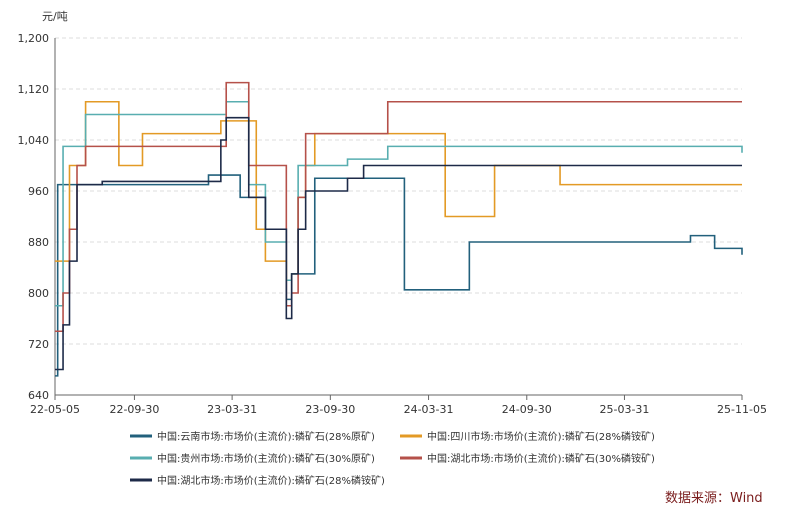 The height and width of the screenshot is (524, 800). I want to click on y-tick-label: 720, so click(38, 344).